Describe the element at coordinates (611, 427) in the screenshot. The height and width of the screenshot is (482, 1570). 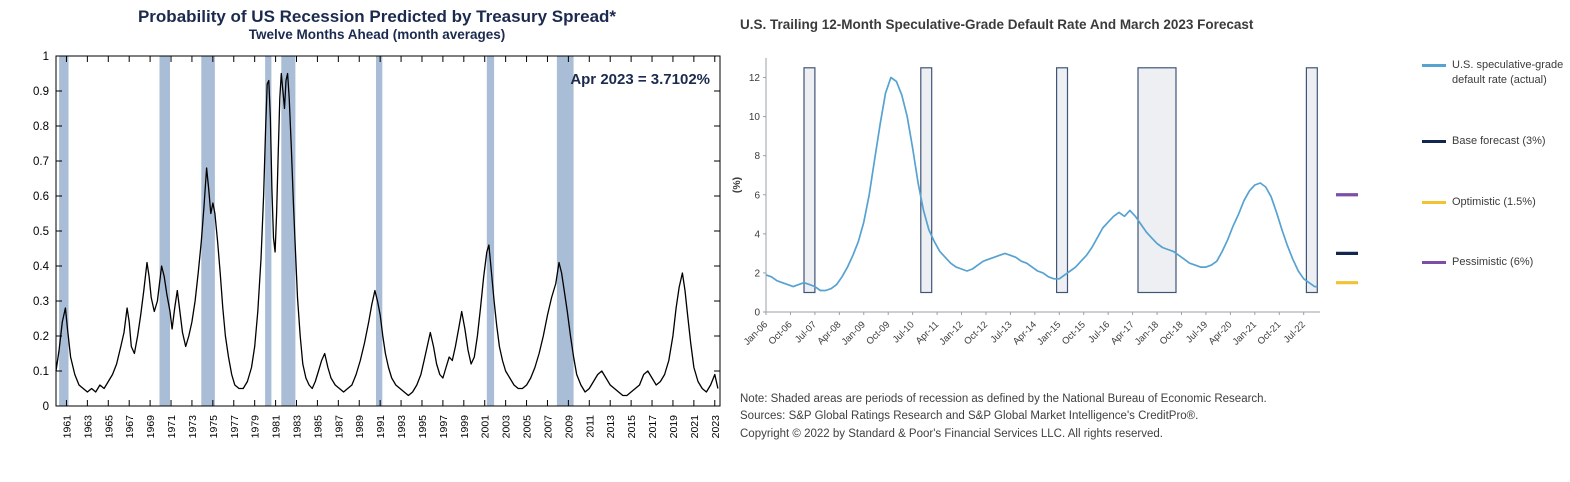
I see `x-tick-label: 2013` at that location.